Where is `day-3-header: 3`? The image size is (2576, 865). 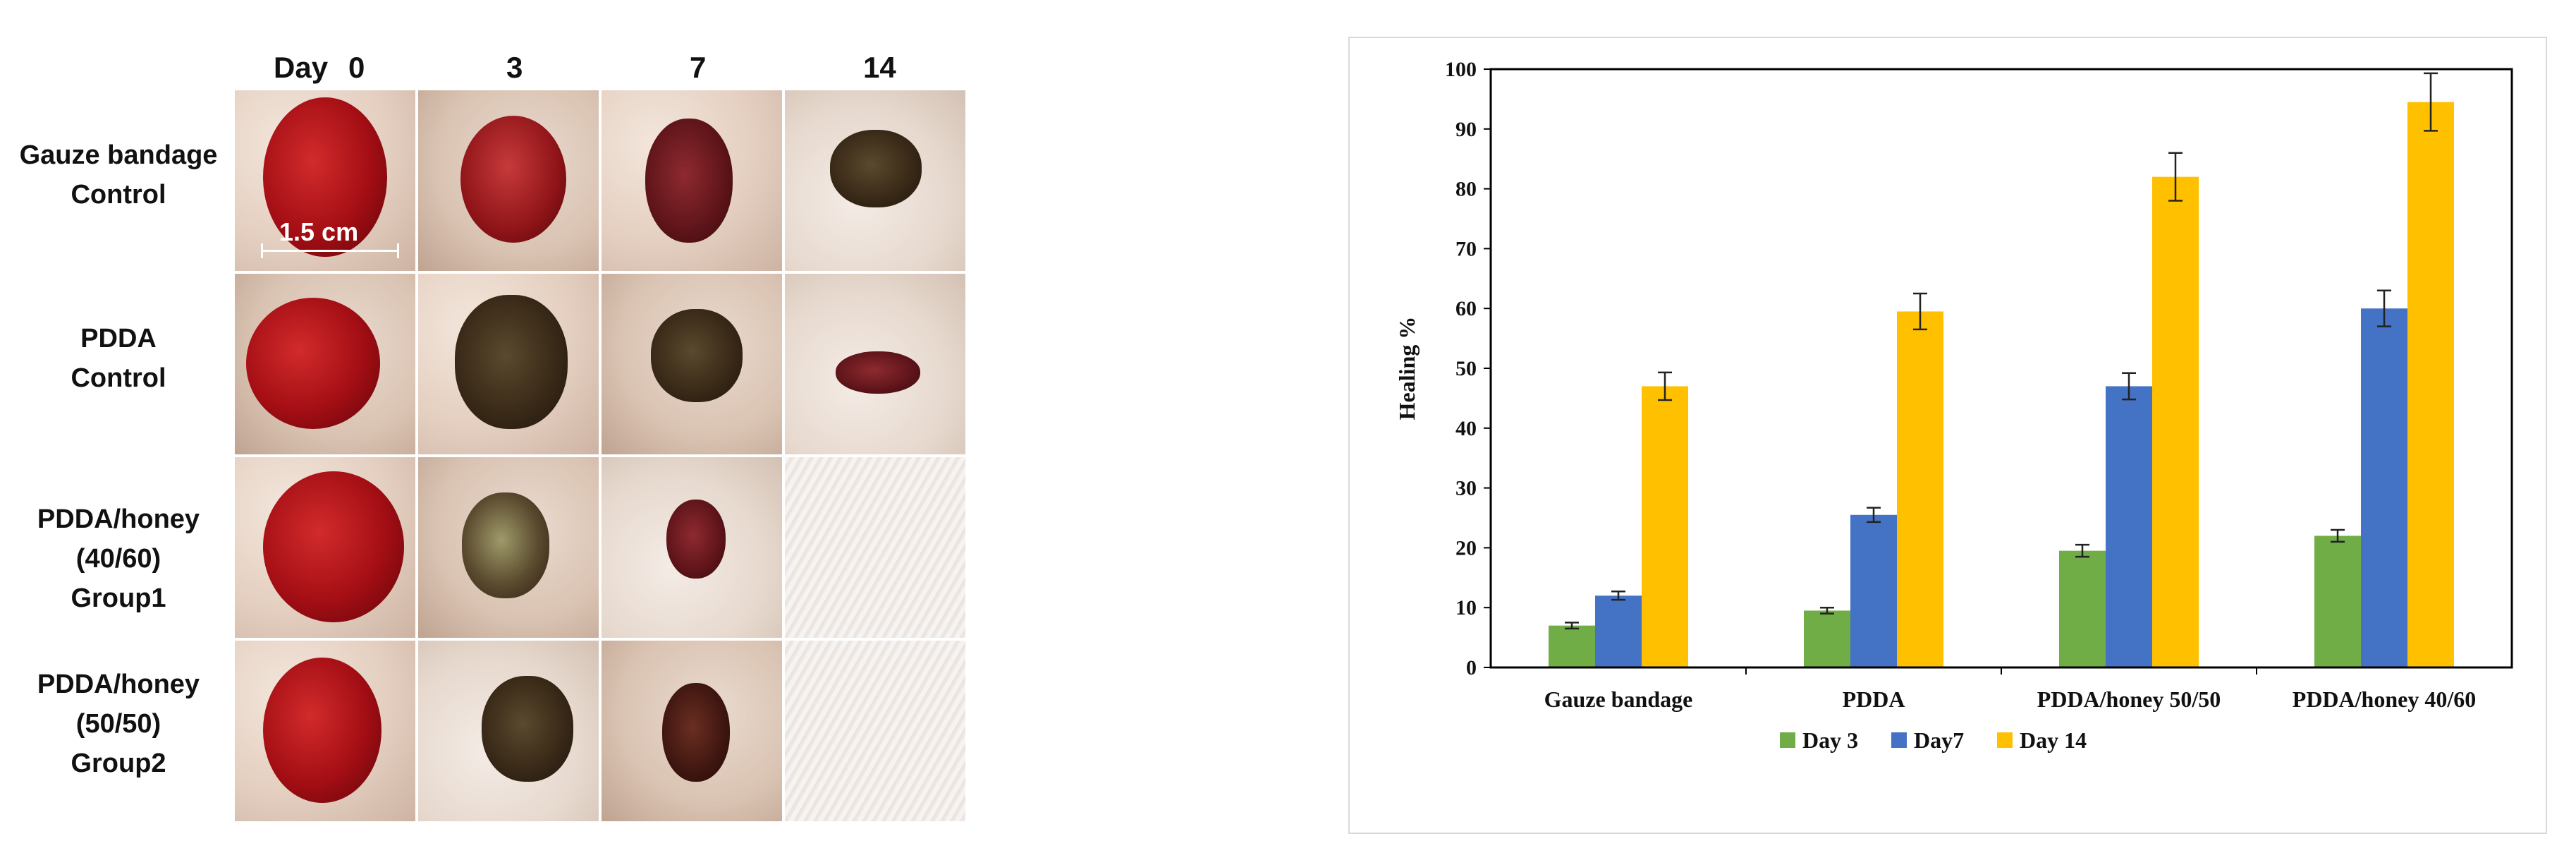 day-3-header: 3 is located at coordinates (514, 67).